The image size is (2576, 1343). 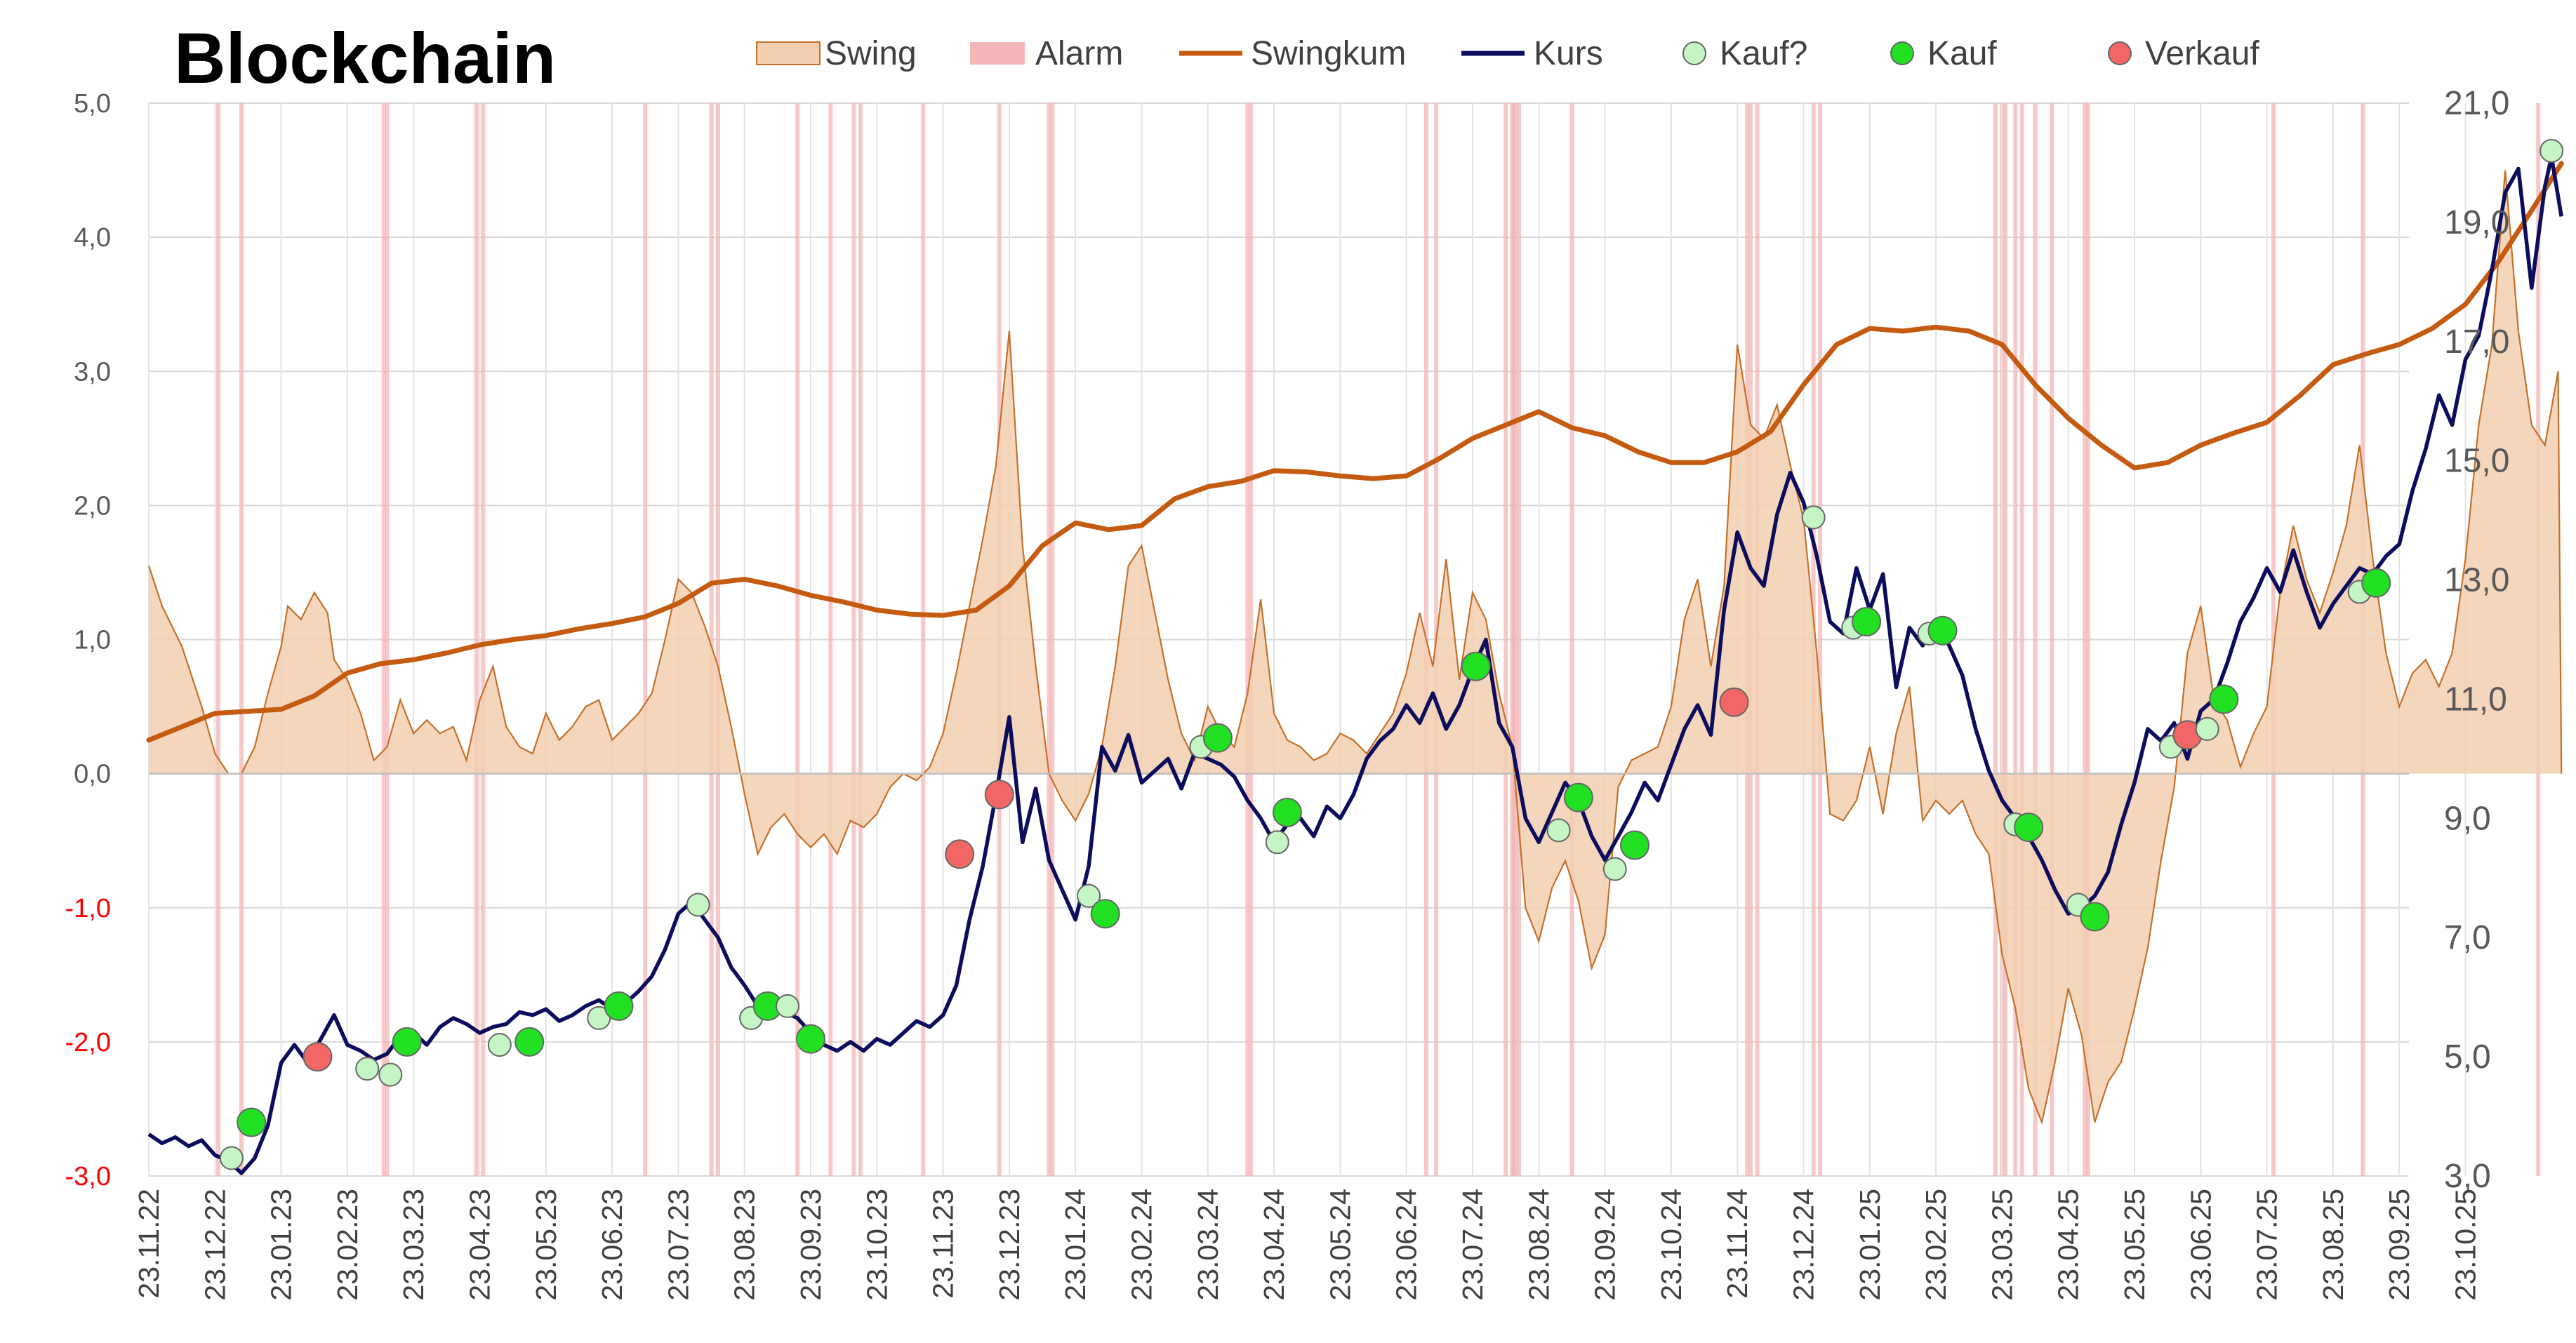 What do you see at coordinates (2477, 342) in the screenshot?
I see `y-right-tick-label: 17,0` at bounding box center [2477, 342].